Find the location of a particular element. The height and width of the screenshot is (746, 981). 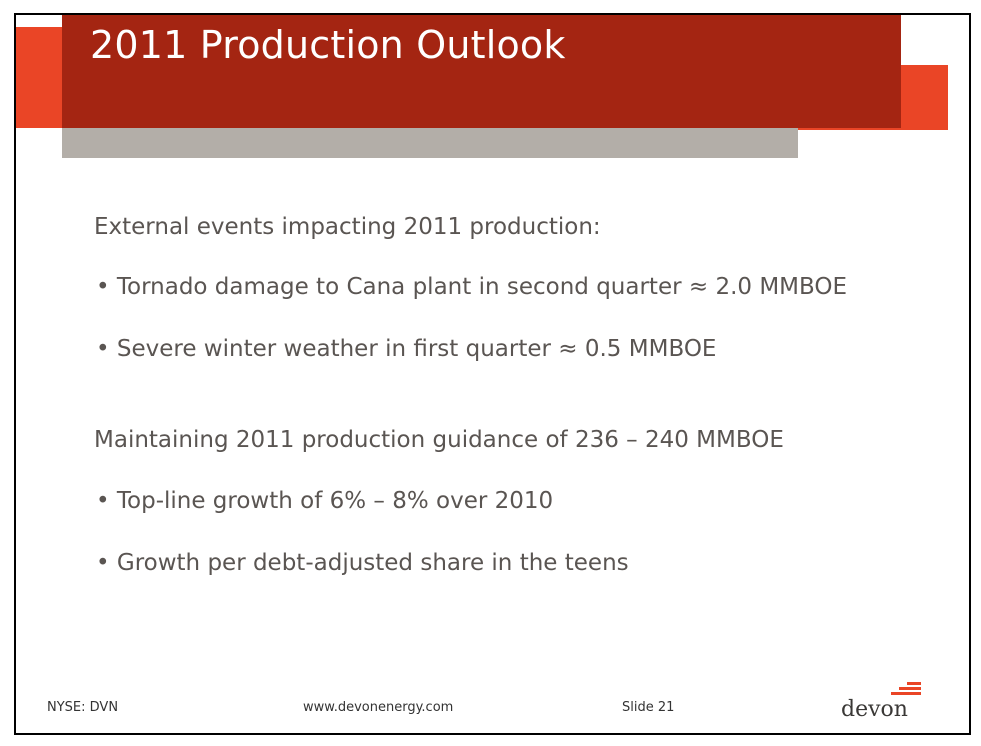

bullet-top-line-growth: • Top-line growth of 6% – 8% over 2010 is located at coordinates (325, 501).